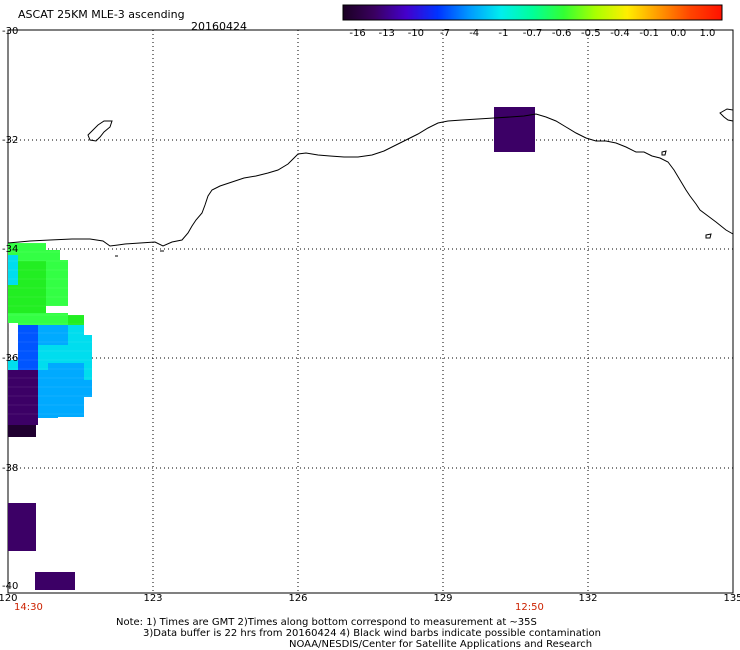  Describe the element at coordinates (416, 33) in the screenshot. I see `colorbar-label: -10` at that location.